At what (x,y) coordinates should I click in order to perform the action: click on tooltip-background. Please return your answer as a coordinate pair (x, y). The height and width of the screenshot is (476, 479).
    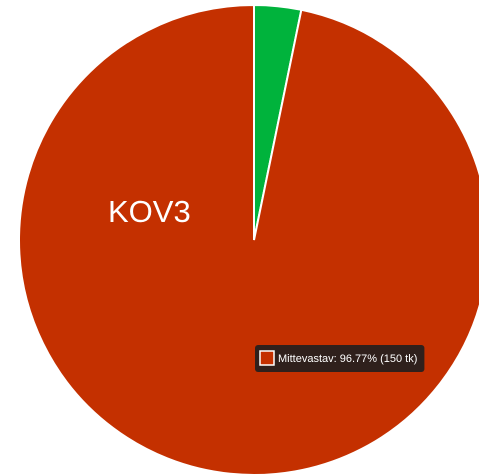
    Looking at the image, I should click on (340, 358).